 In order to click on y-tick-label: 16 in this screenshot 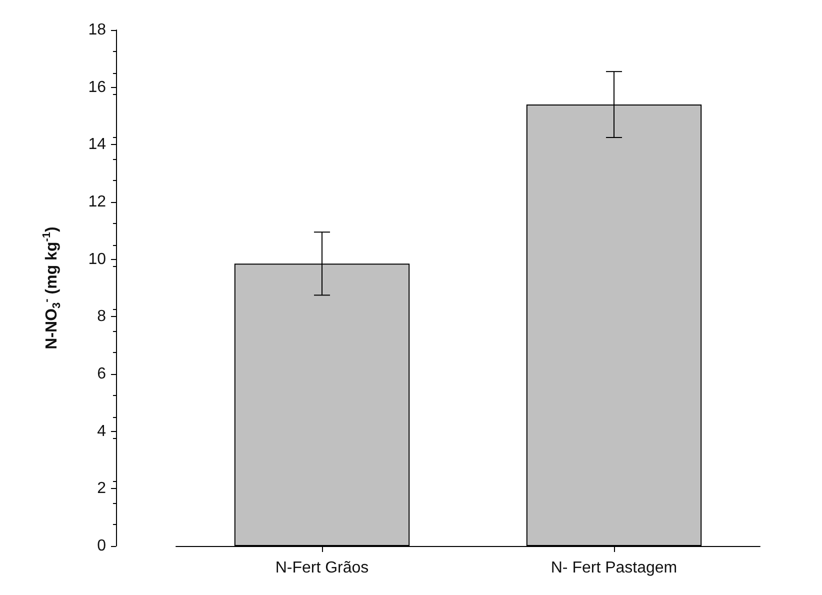, I will do `click(97, 87)`.